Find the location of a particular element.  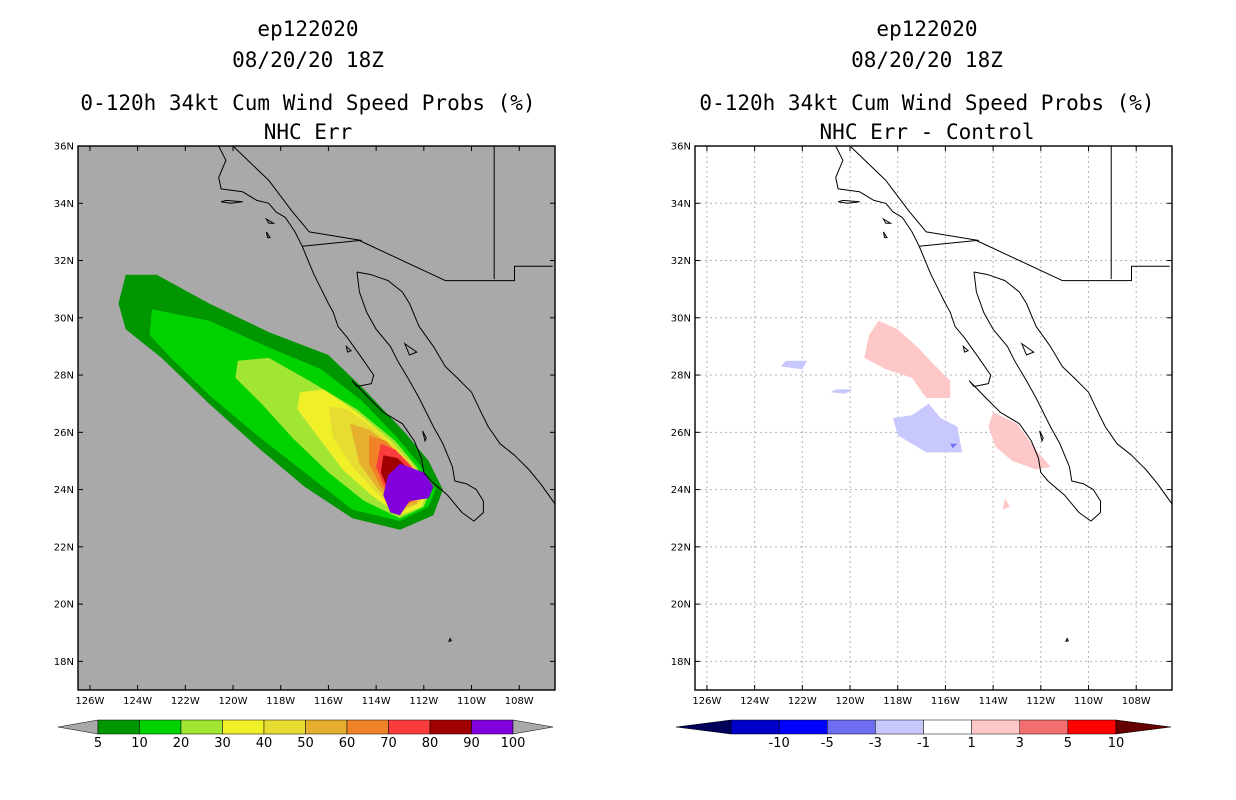

y-tick-label: 36N is located at coordinates (64, 147).